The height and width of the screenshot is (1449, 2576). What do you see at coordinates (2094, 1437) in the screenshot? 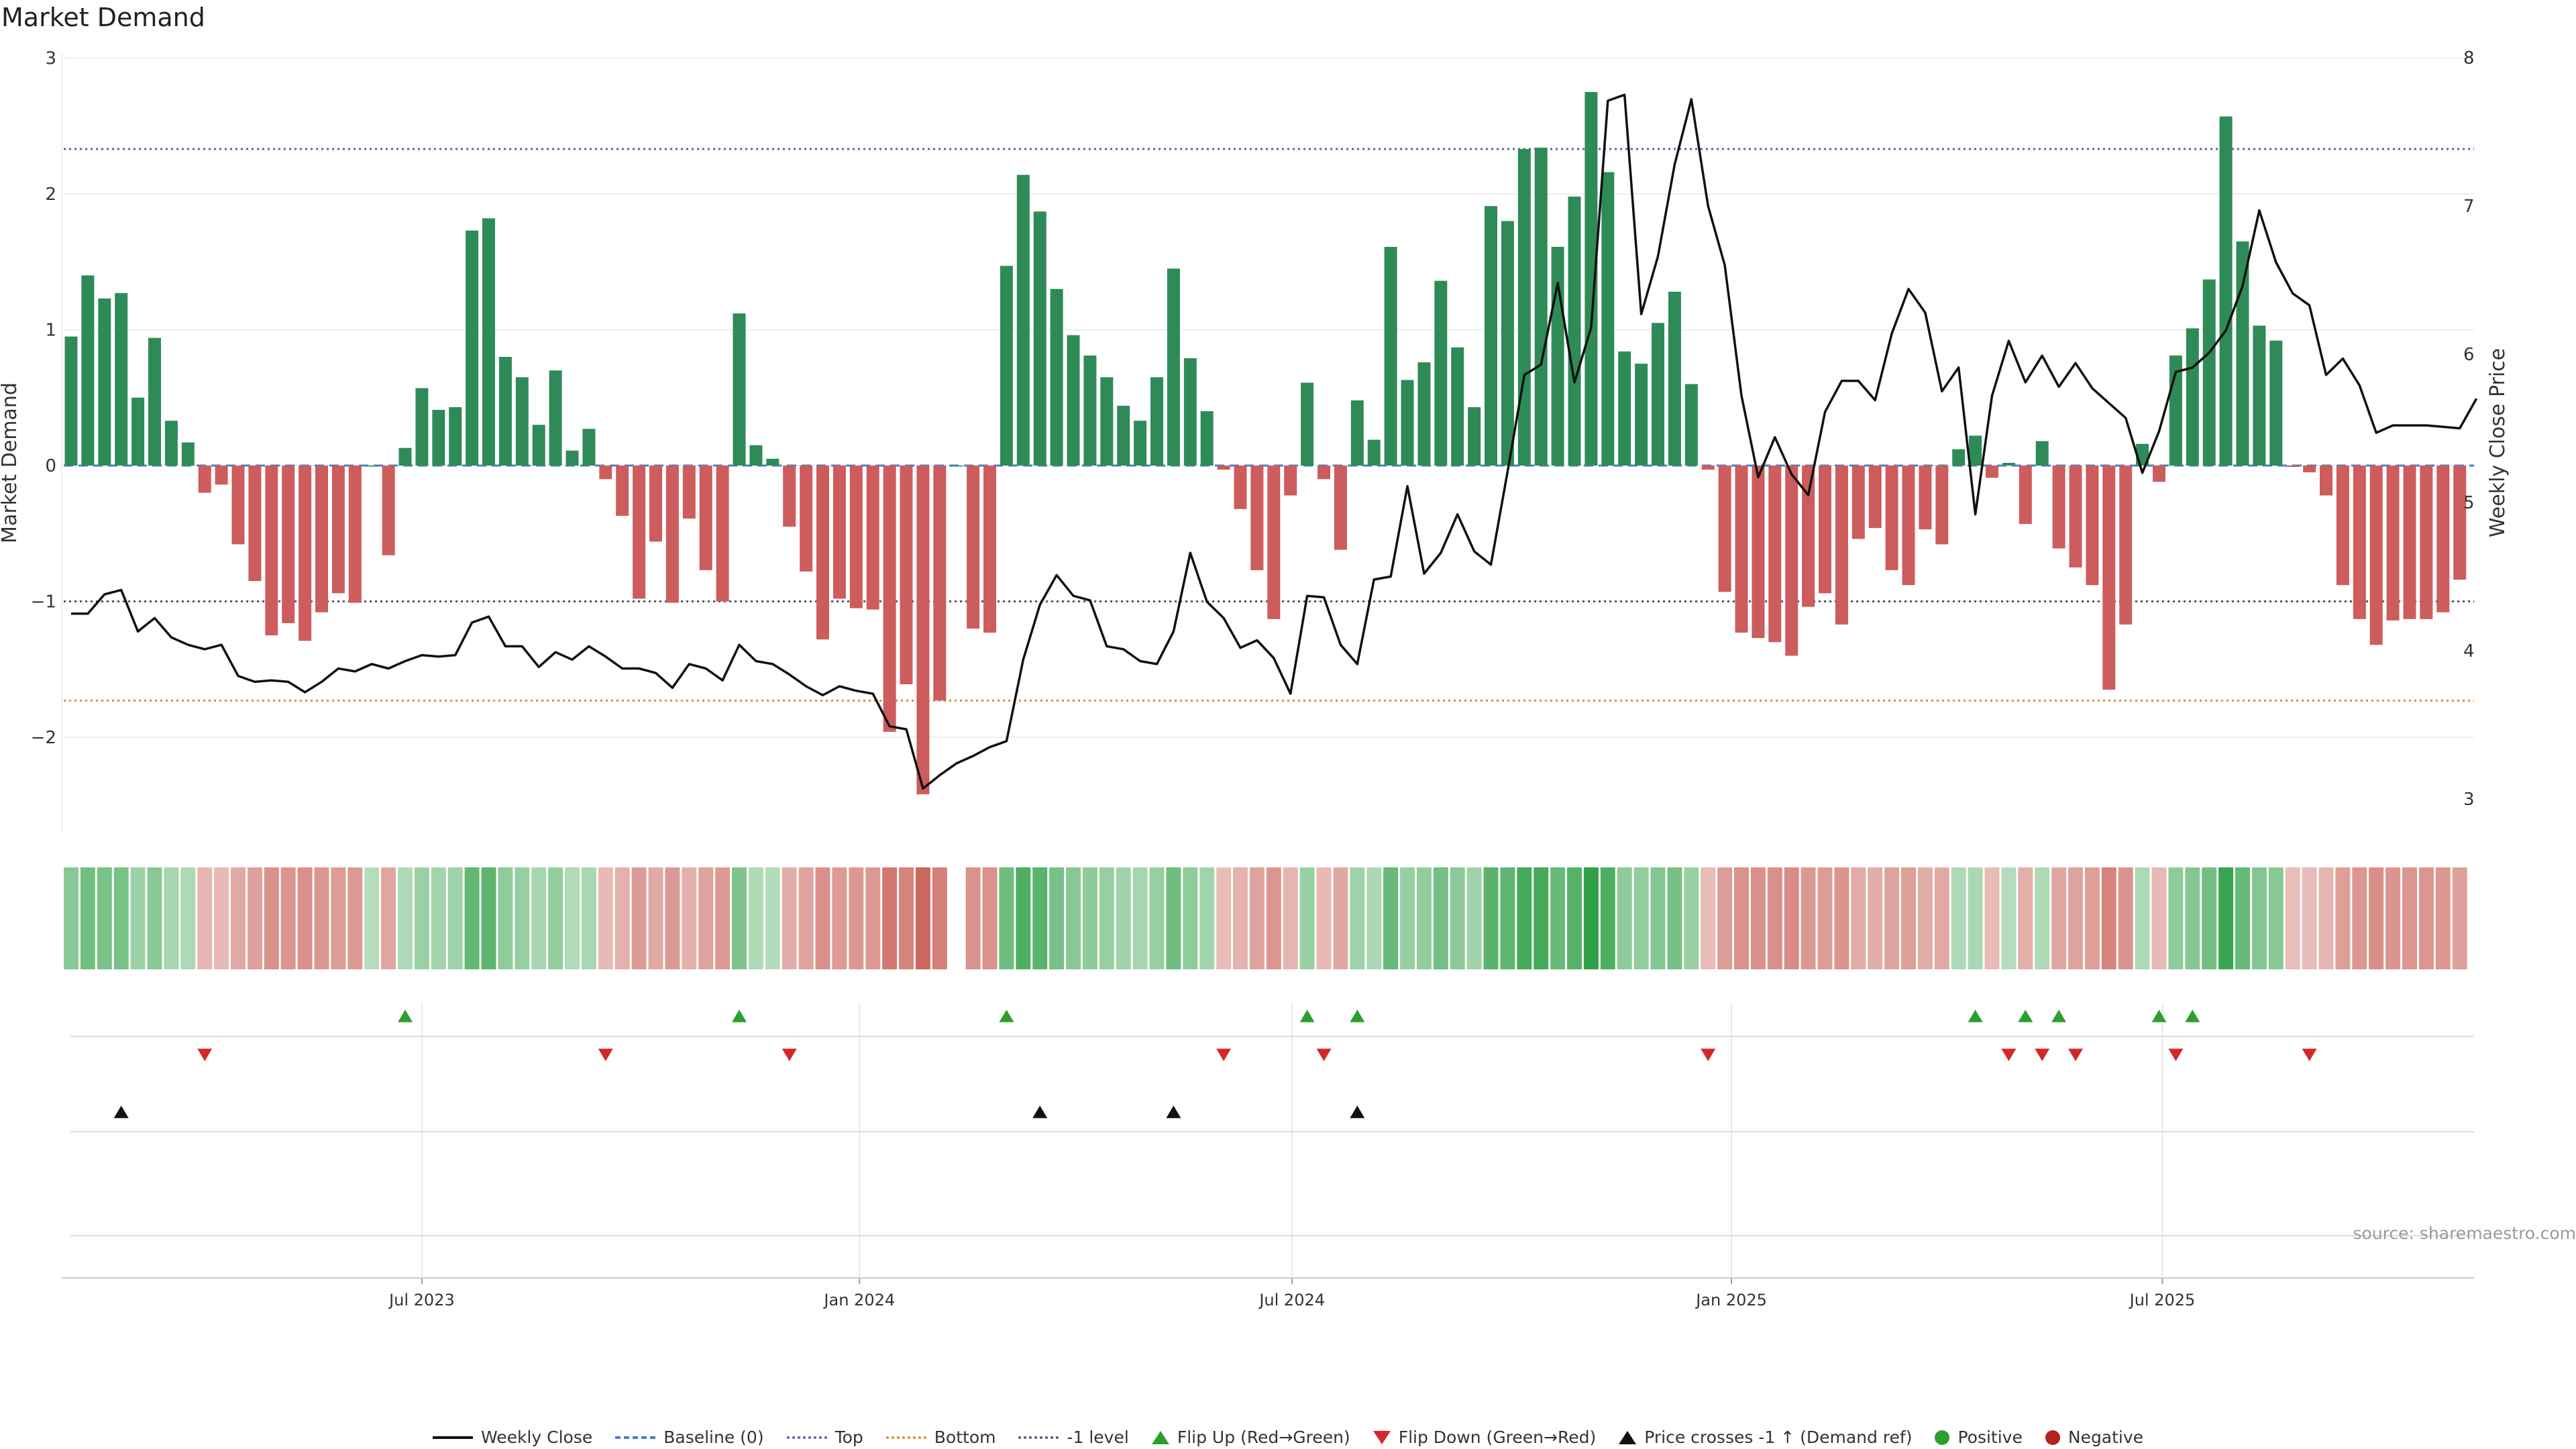
I see `legend-negative: Negative` at bounding box center [2094, 1437].